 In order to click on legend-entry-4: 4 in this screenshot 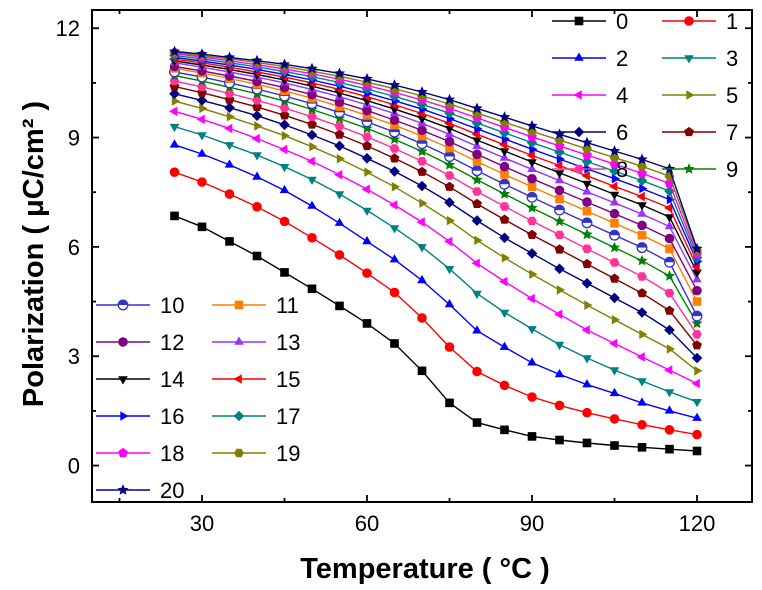, I will do `click(590, 95)`.